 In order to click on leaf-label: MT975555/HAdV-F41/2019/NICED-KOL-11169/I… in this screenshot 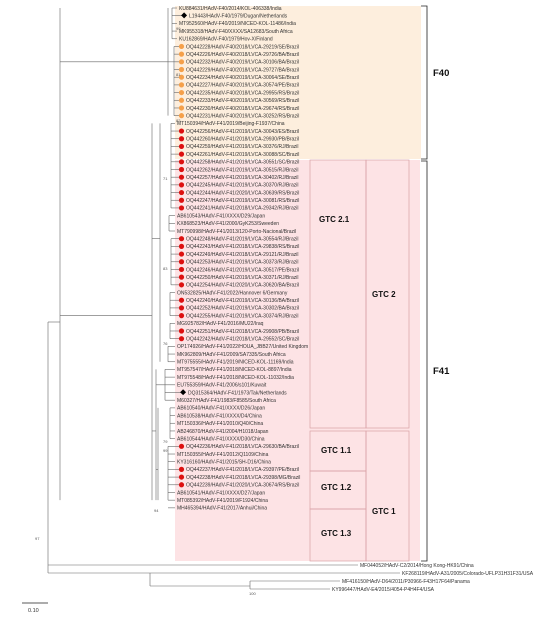, I will do `click(235, 363)`.